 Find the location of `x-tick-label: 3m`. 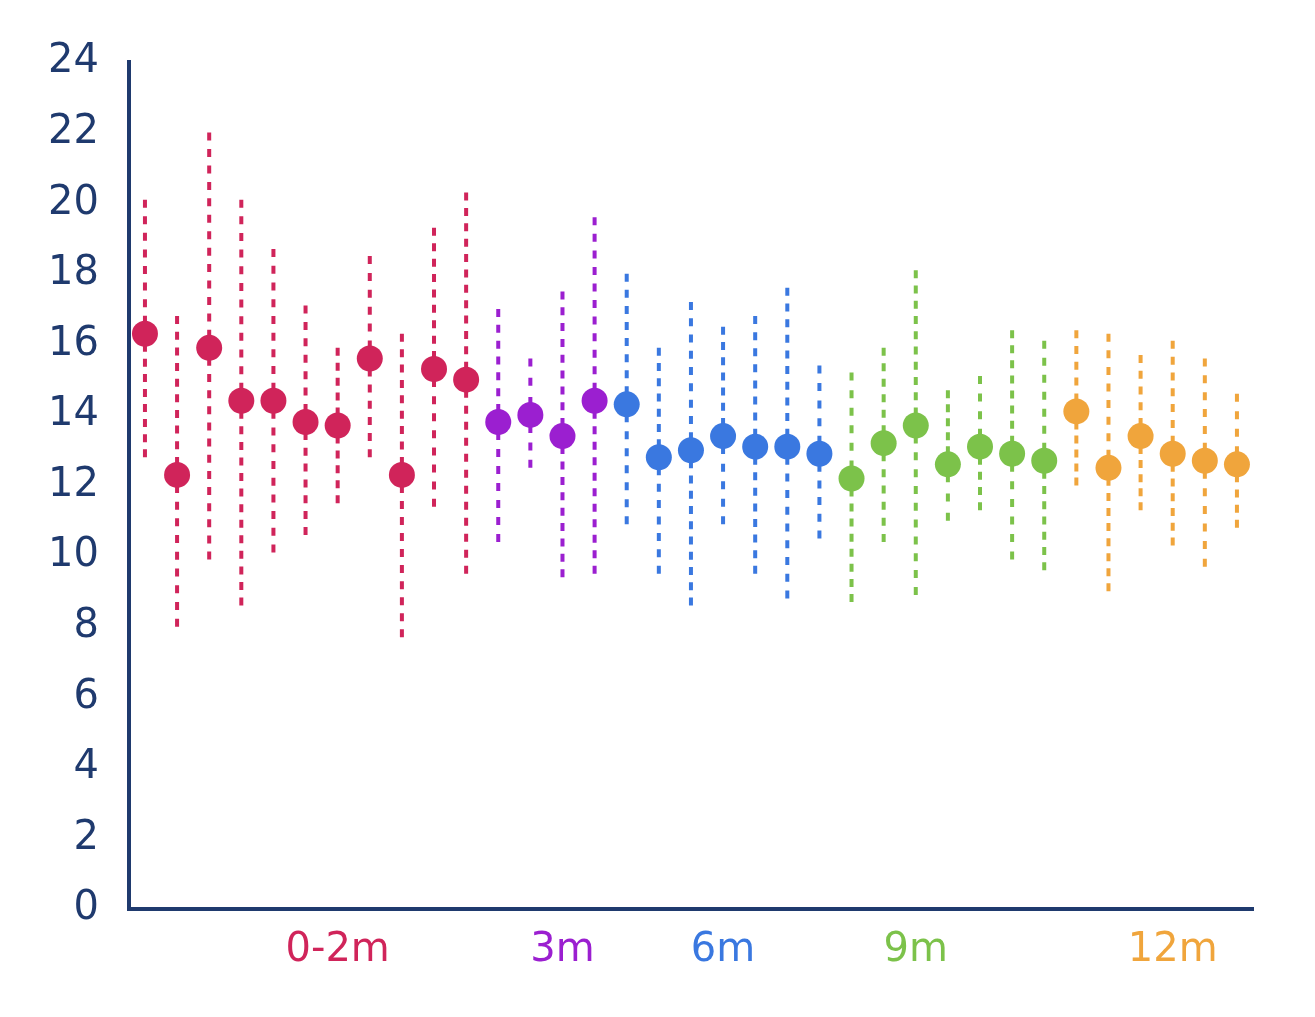

x-tick-label: 3m is located at coordinates (562, 947).